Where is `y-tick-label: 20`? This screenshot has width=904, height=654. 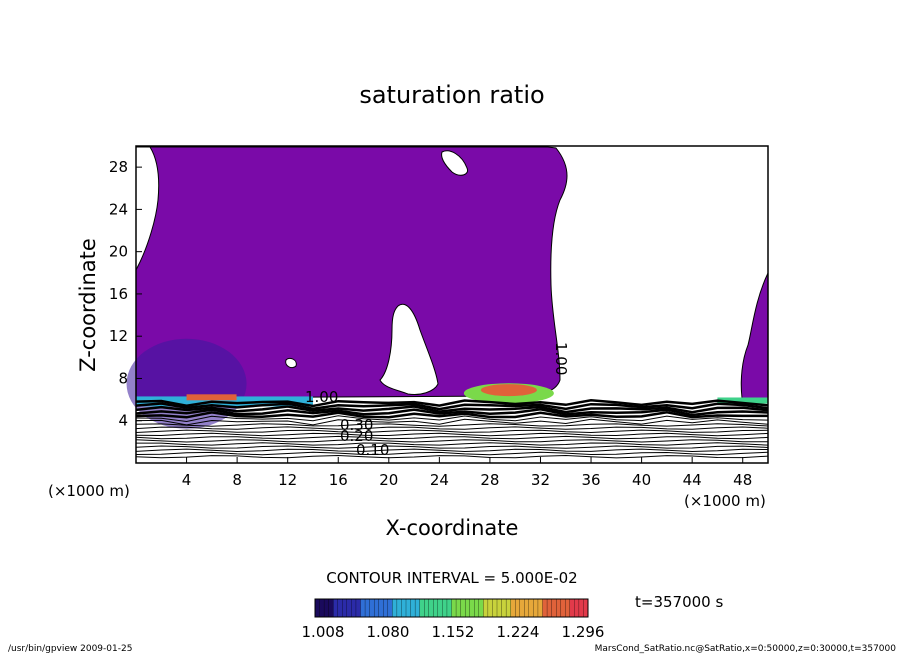
y-tick-label: 20 is located at coordinates (118, 252).